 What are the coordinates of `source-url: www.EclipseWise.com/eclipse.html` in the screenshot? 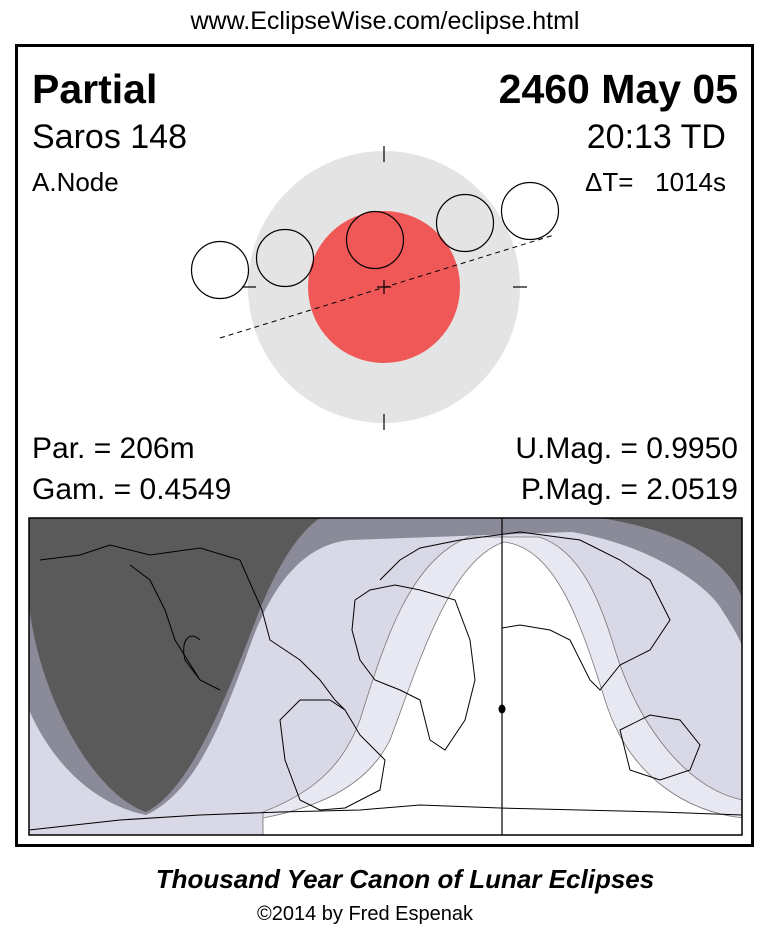 It's located at (385, 21).